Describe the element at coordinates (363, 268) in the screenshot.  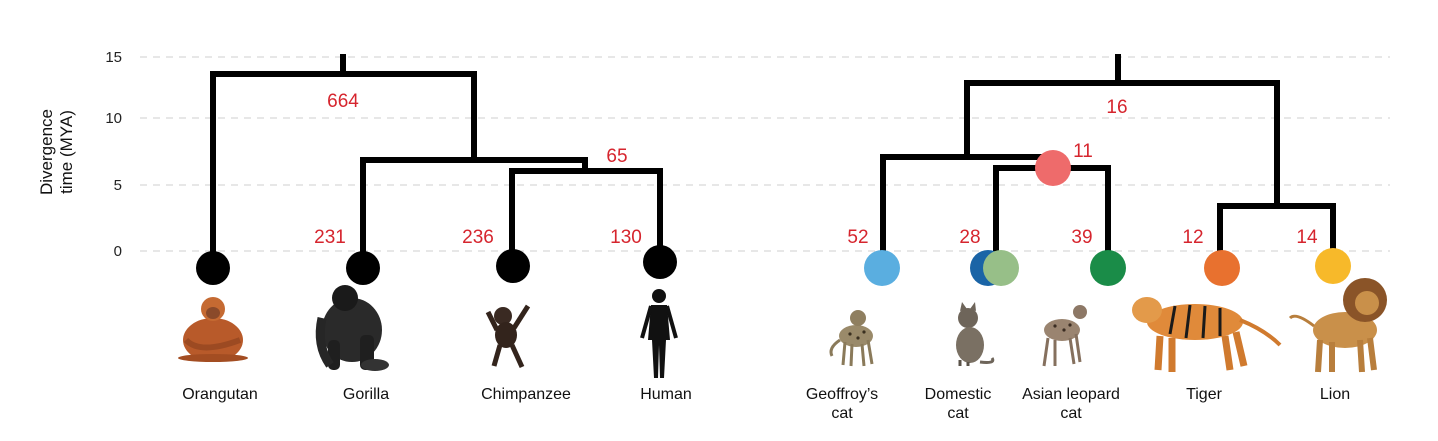
I see `gorilla-node` at that location.